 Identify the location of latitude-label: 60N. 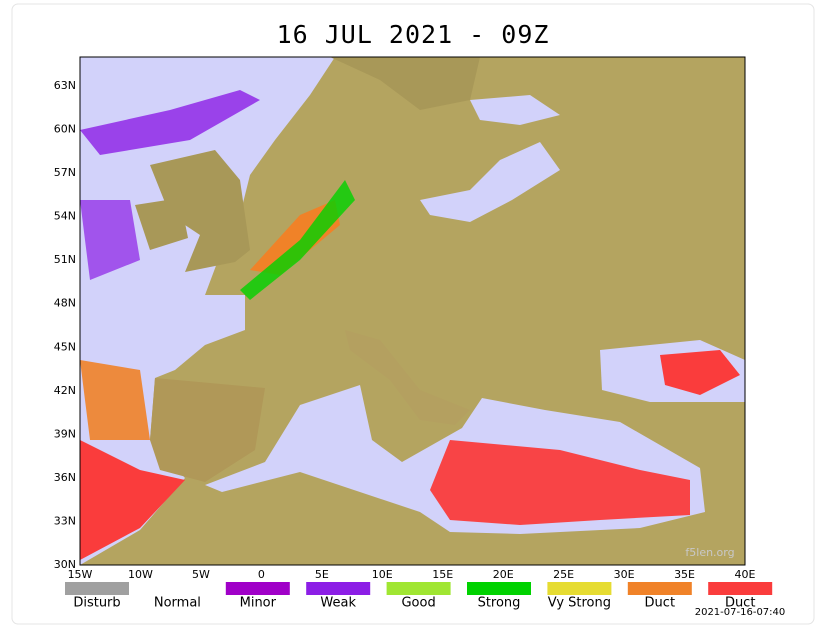
(65, 129).